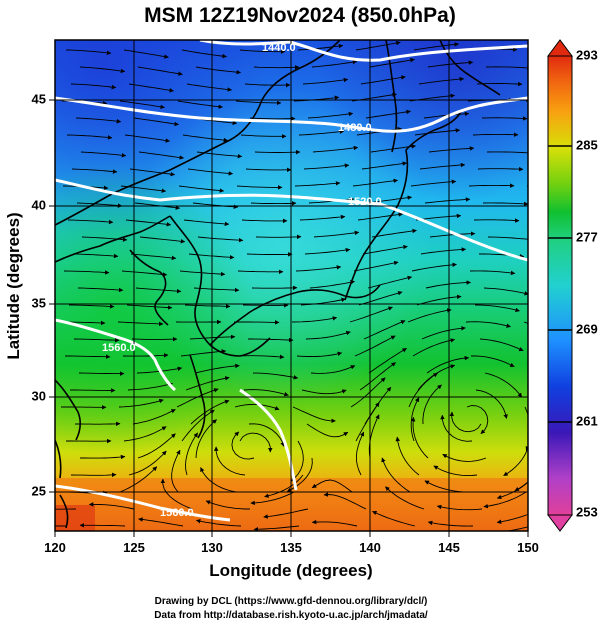 This screenshot has height=625, width=599. What do you see at coordinates (13, 285) in the screenshot?
I see `y-axis-label: Latitude (degrees)` at bounding box center [13, 285].